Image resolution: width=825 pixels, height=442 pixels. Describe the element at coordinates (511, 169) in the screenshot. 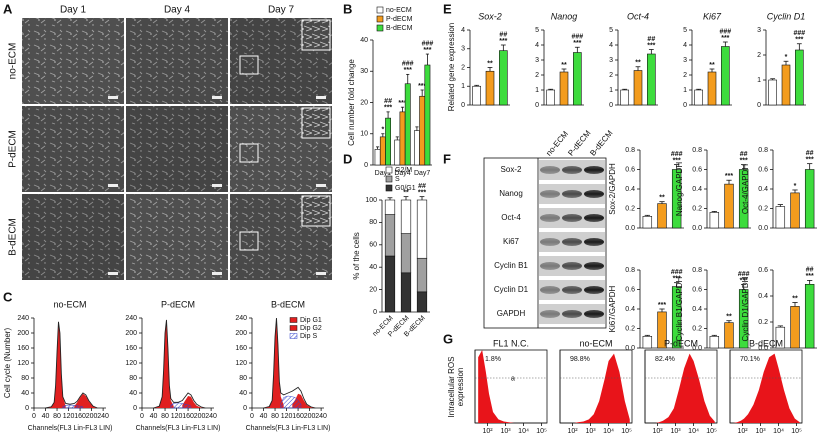

I see `blot-row-label: Sox-2` at that location.